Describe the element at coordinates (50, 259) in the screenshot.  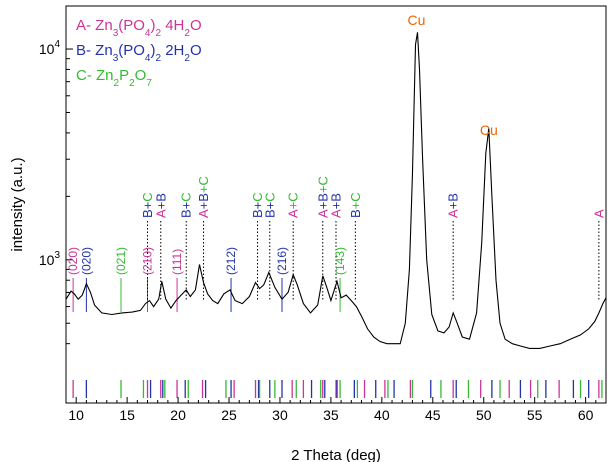
I see `y-tick-label: 10³` at that location.